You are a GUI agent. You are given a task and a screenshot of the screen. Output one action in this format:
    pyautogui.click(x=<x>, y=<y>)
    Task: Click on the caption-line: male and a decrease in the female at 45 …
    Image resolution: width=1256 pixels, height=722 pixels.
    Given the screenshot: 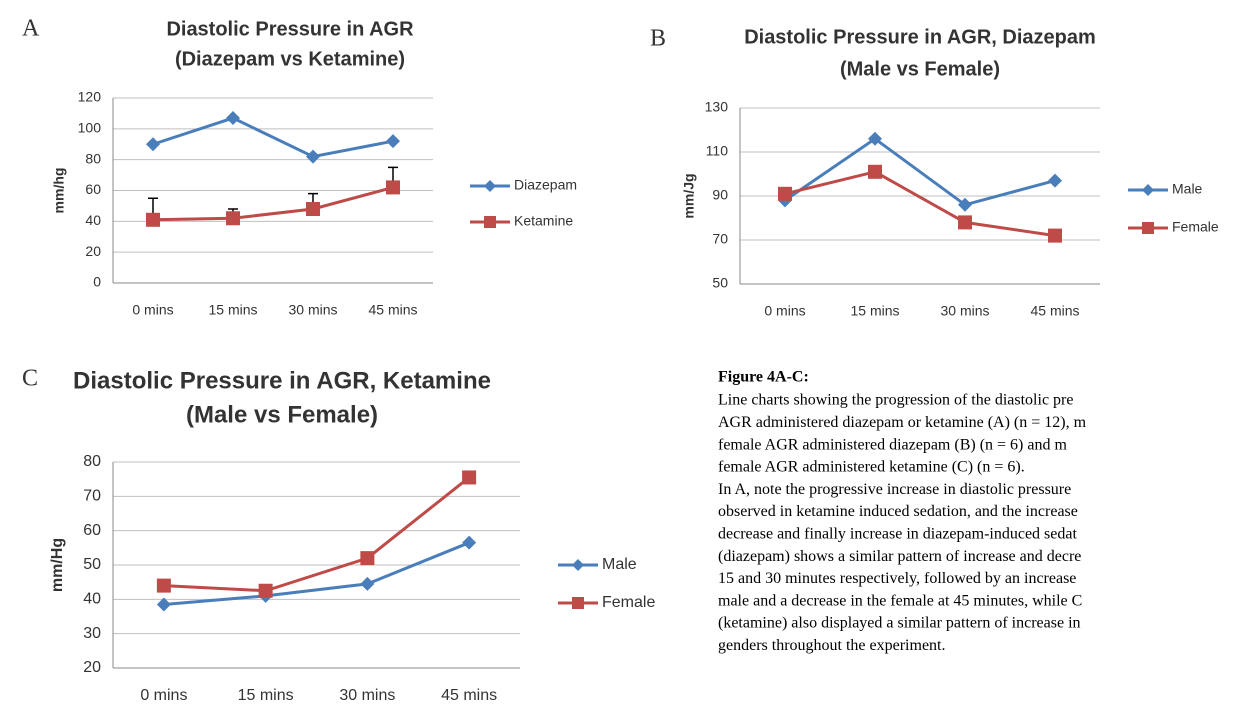 What is the action you would take?
    pyautogui.click(x=900, y=600)
    